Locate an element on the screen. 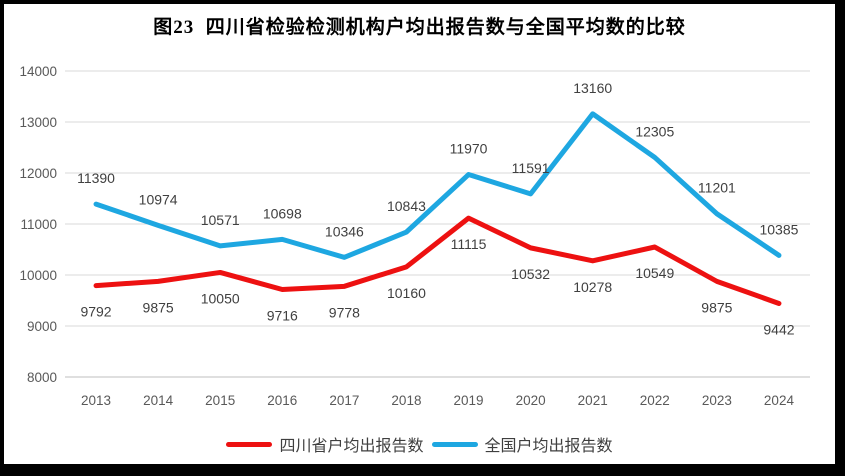 Image resolution: width=845 pixels, height=476 pixels. svg-text: 2016 is located at coordinates (282, 400).